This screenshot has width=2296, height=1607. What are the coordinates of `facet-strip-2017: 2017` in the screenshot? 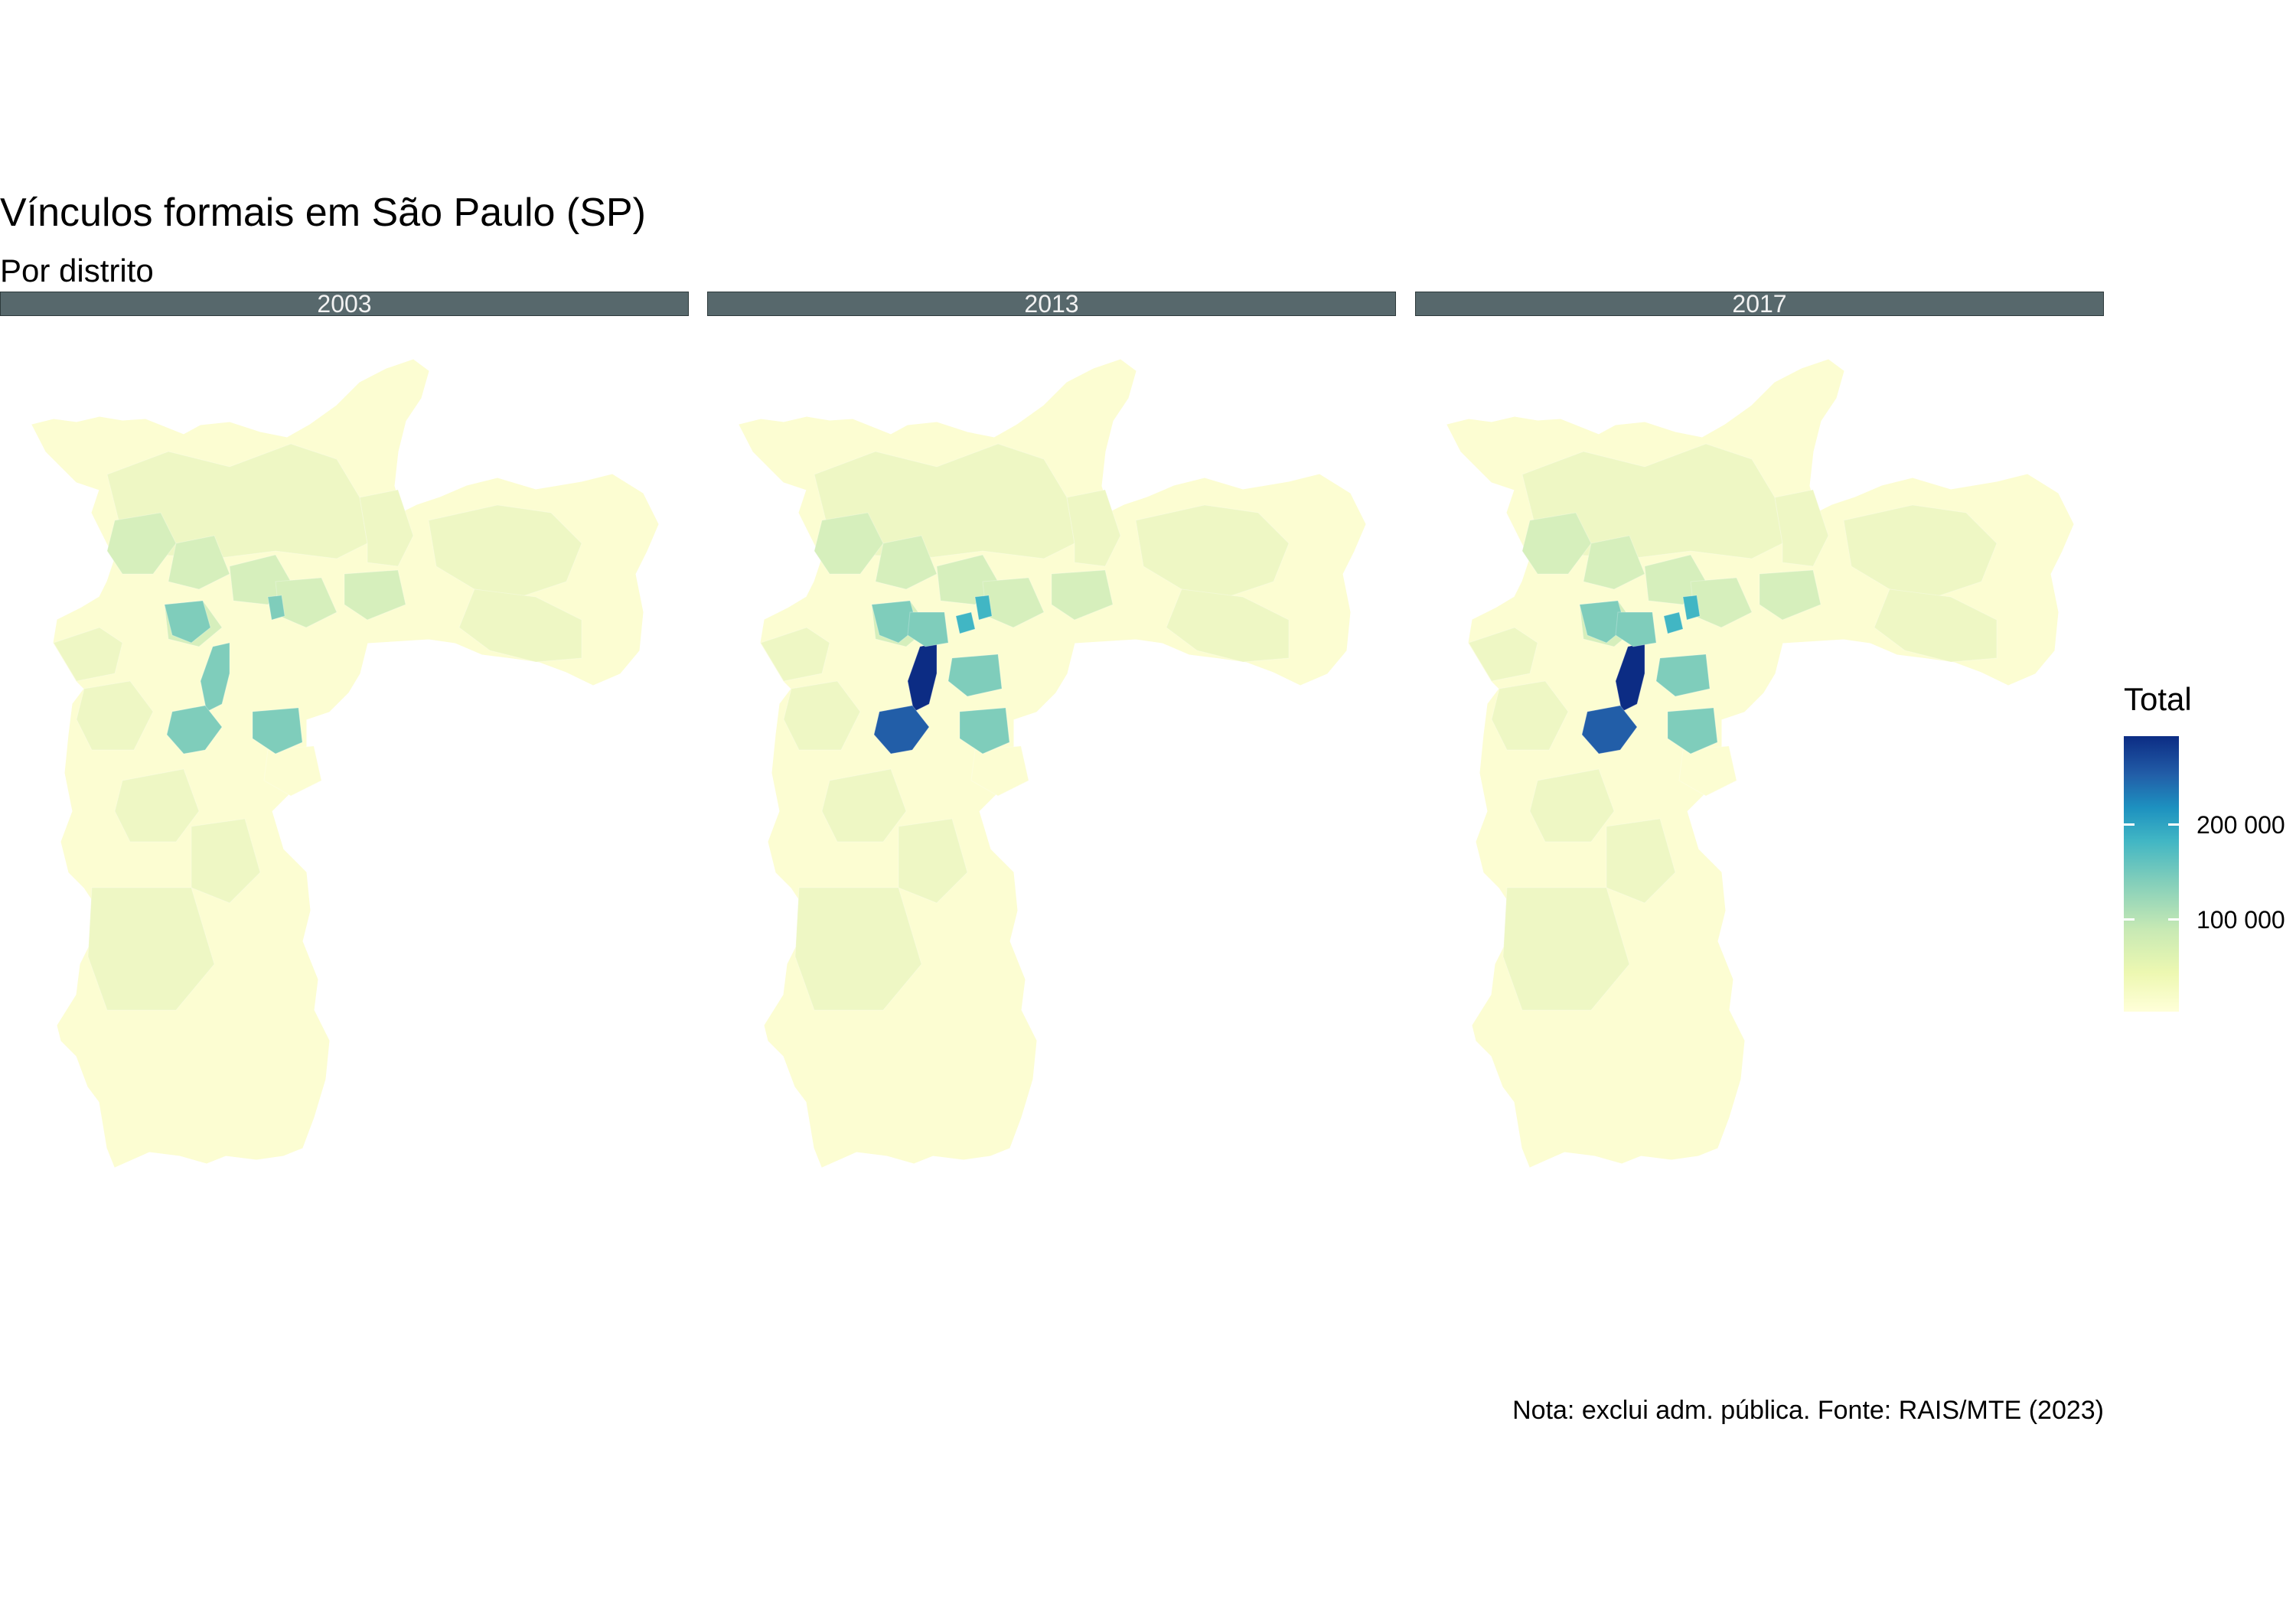 It's located at (1759, 304).